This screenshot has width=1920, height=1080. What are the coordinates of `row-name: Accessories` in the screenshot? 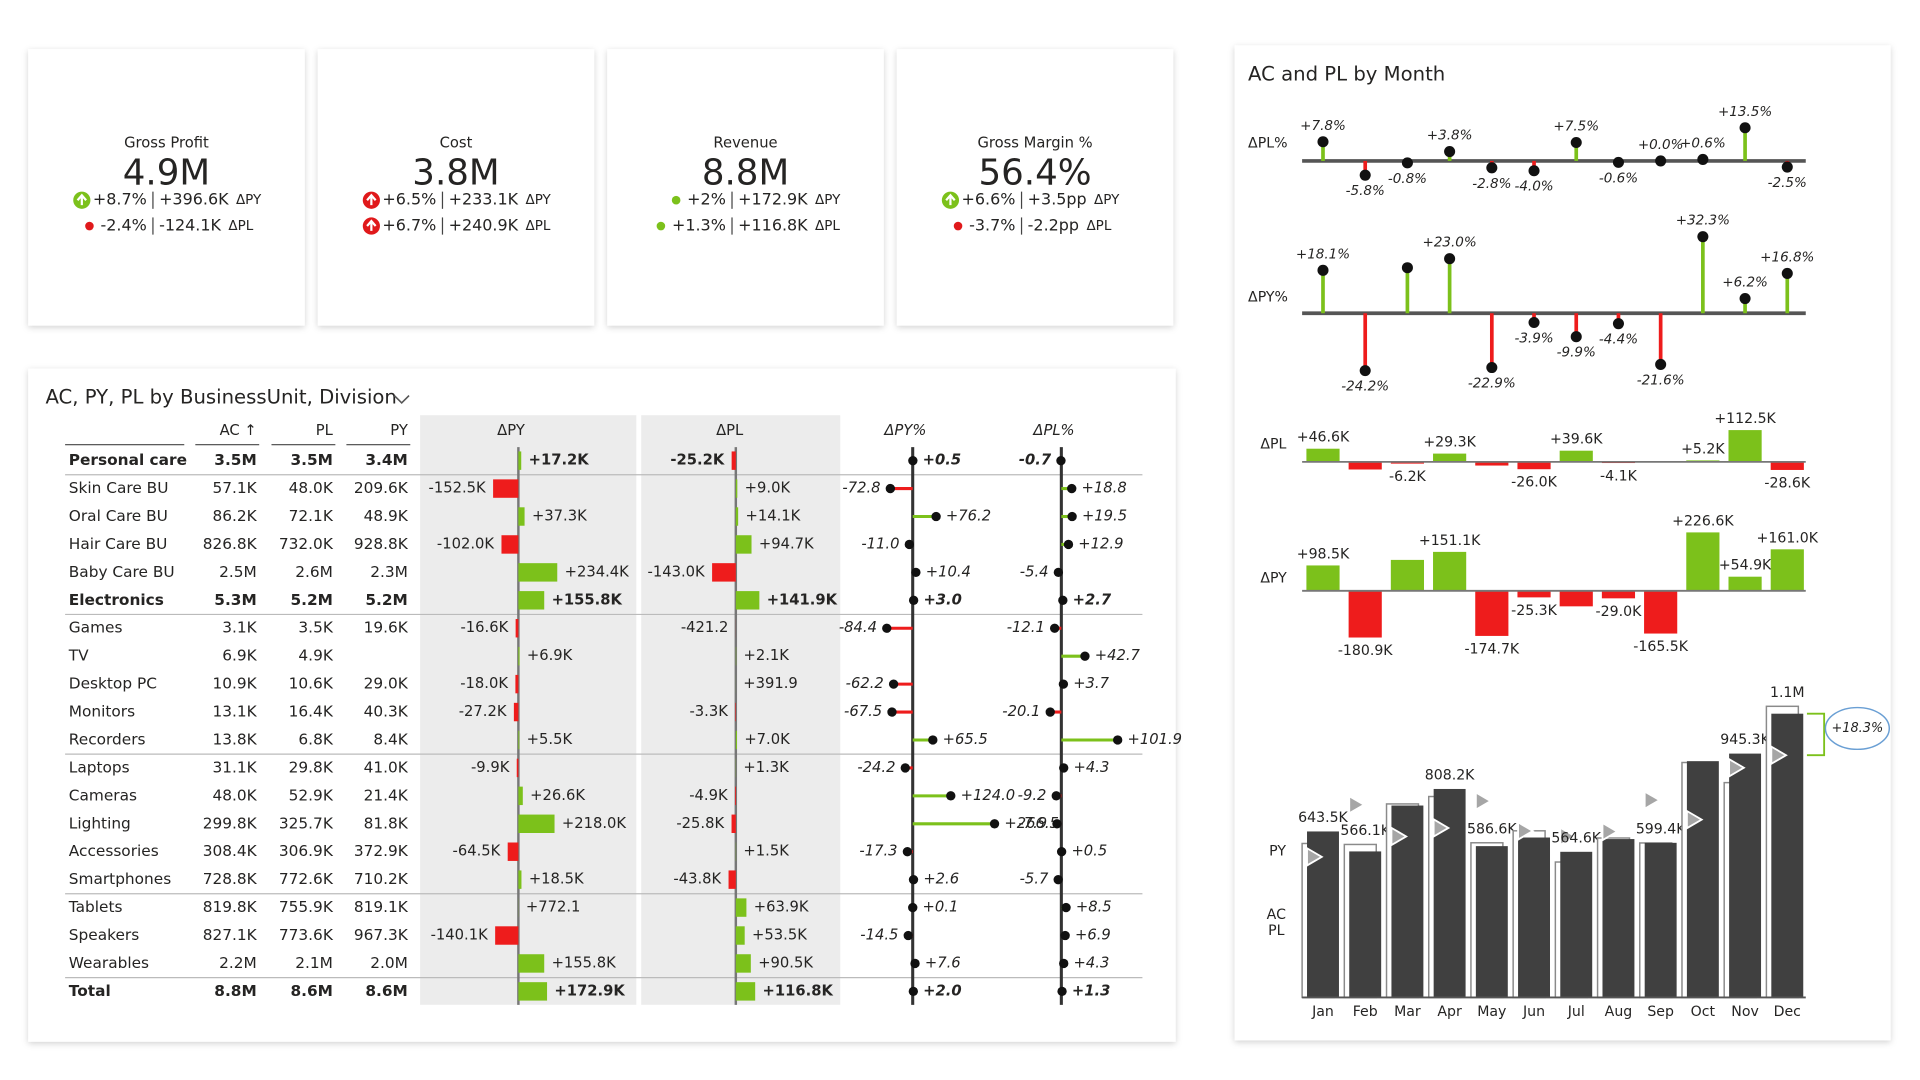 It's located at (114, 851).